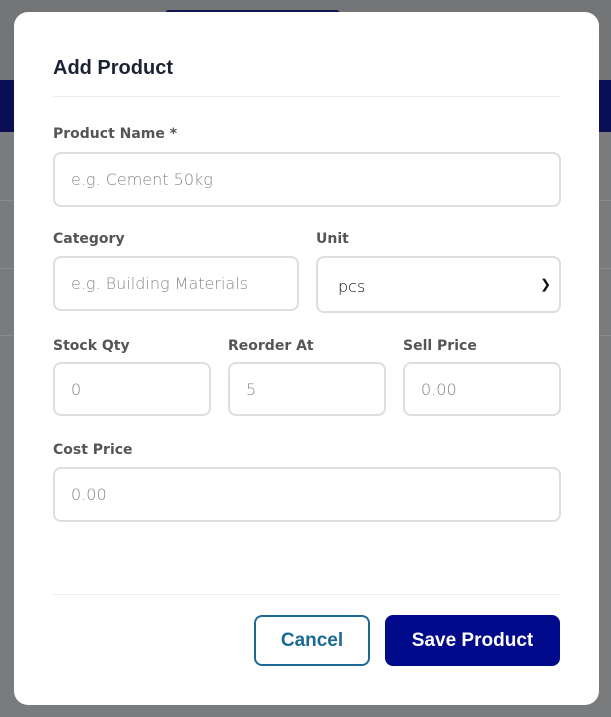  Describe the element at coordinates (545, 284) in the screenshot. I see `chevron-down-icon: ❯` at that location.